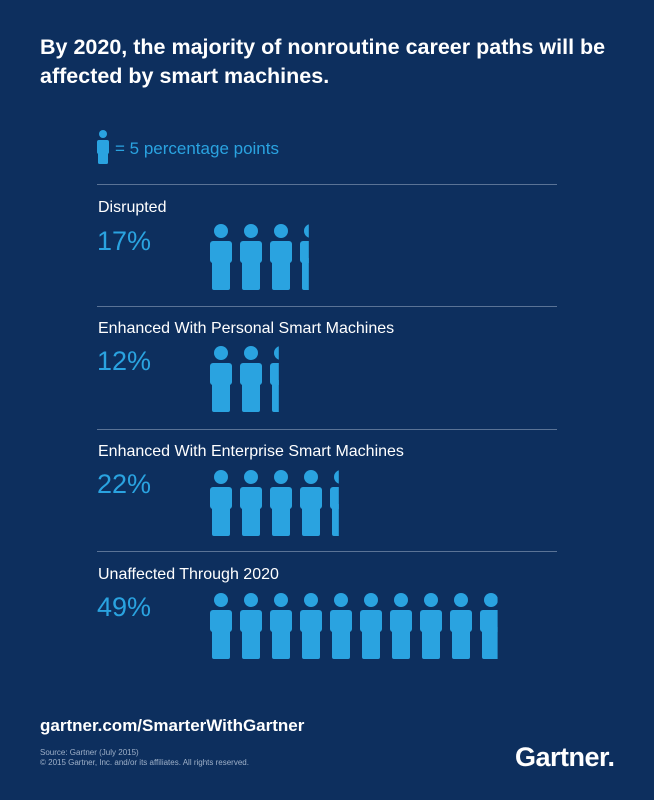 The image size is (654, 800). What do you see at coordinates (251, 451) in the screenshot?
I see `category-label: Enhanced With Enterprise Smart Machines` at bounding box center [251, 451].